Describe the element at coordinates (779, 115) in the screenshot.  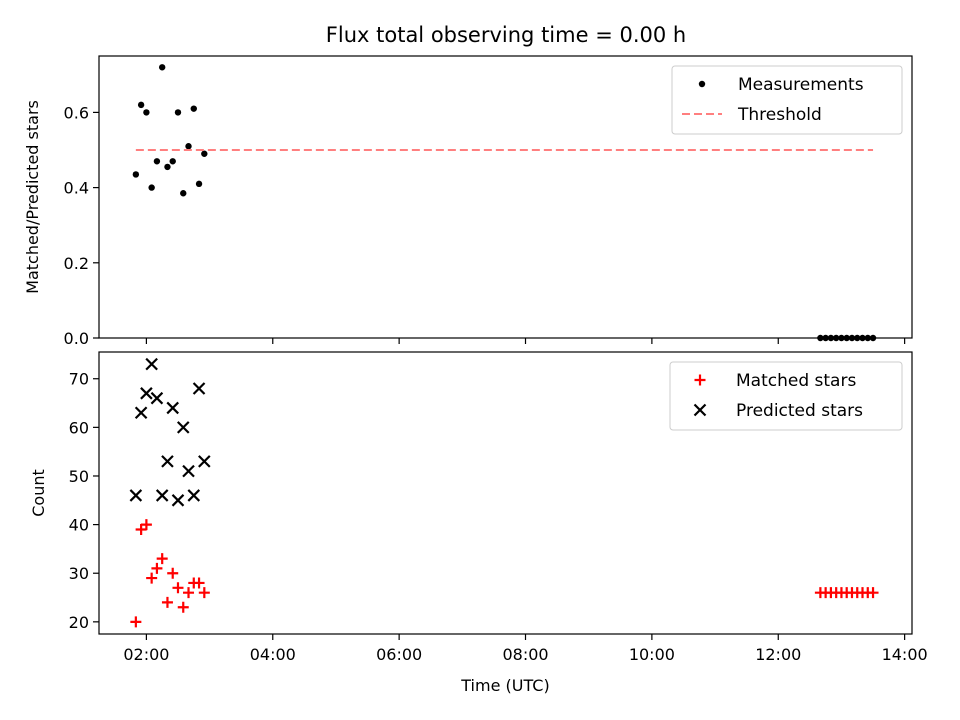
I see `legend-label: Threshold` at that location.